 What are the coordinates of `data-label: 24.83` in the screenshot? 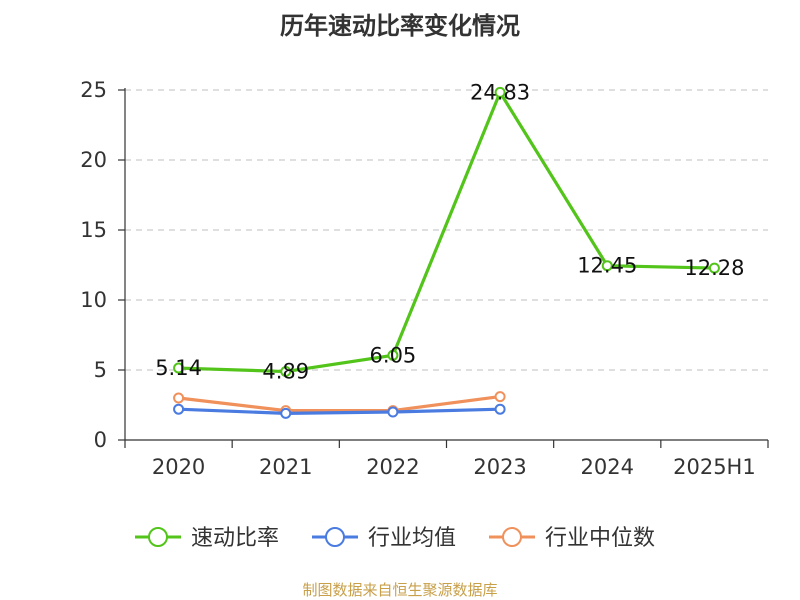 It's located at (500, 92).